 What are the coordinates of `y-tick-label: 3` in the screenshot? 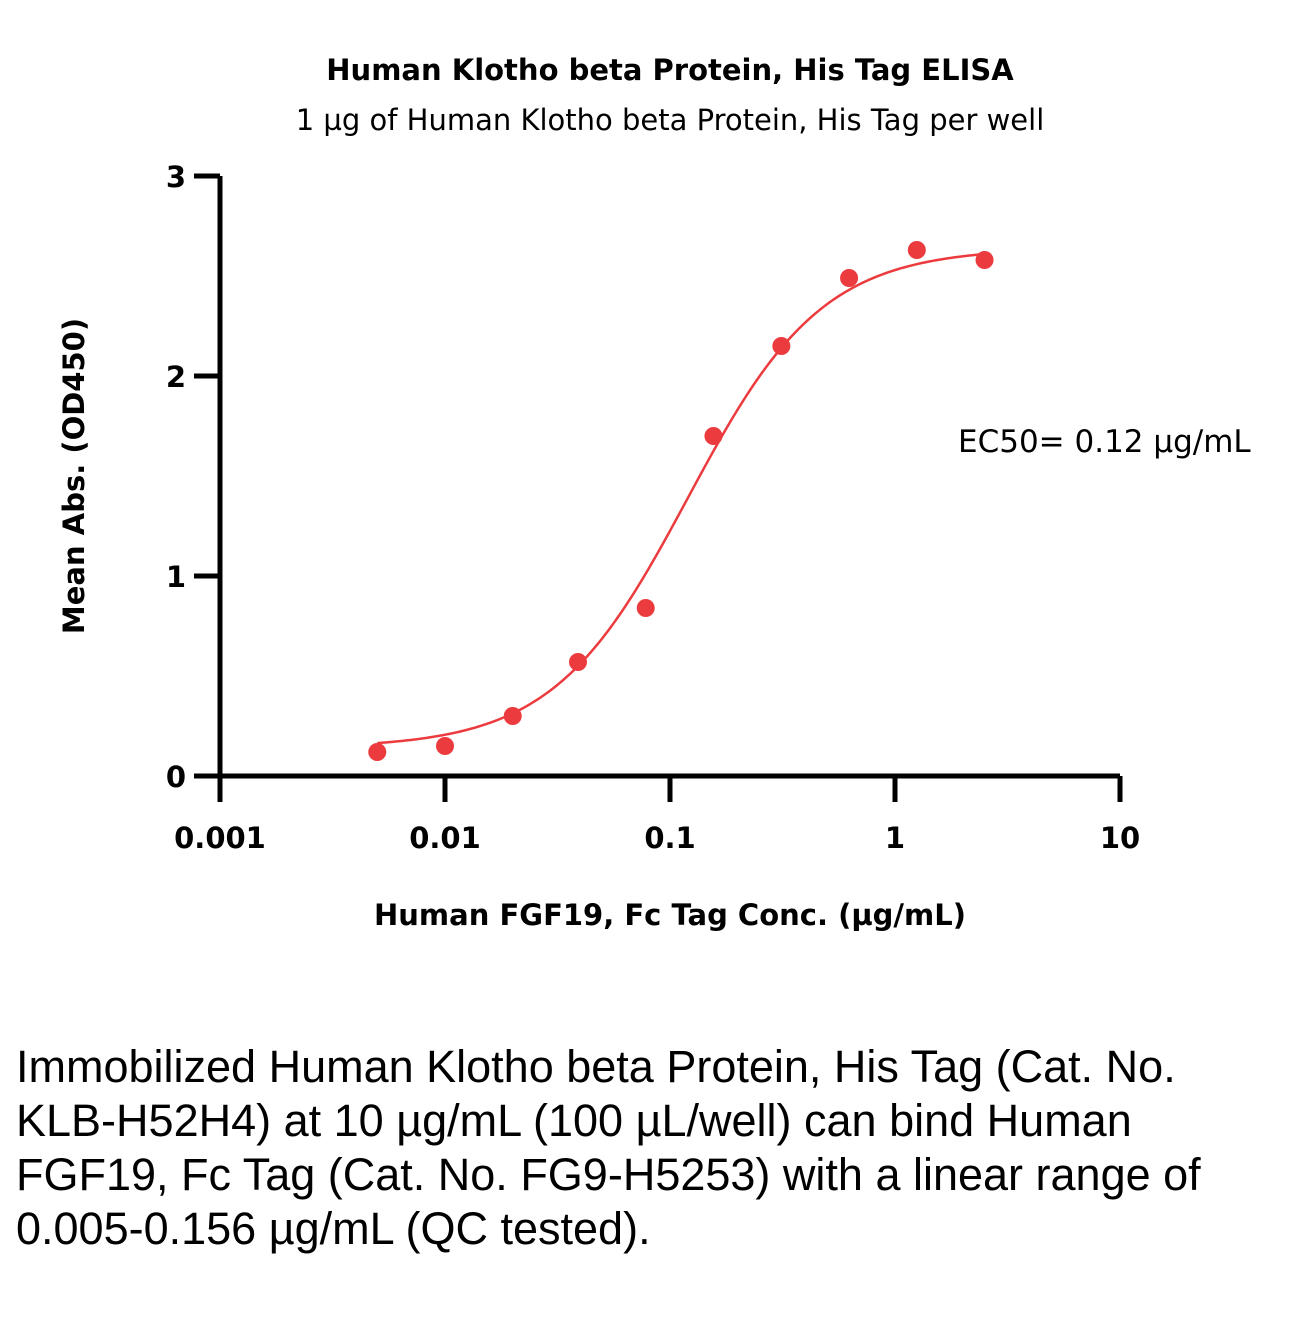 It's located at (176, 177).